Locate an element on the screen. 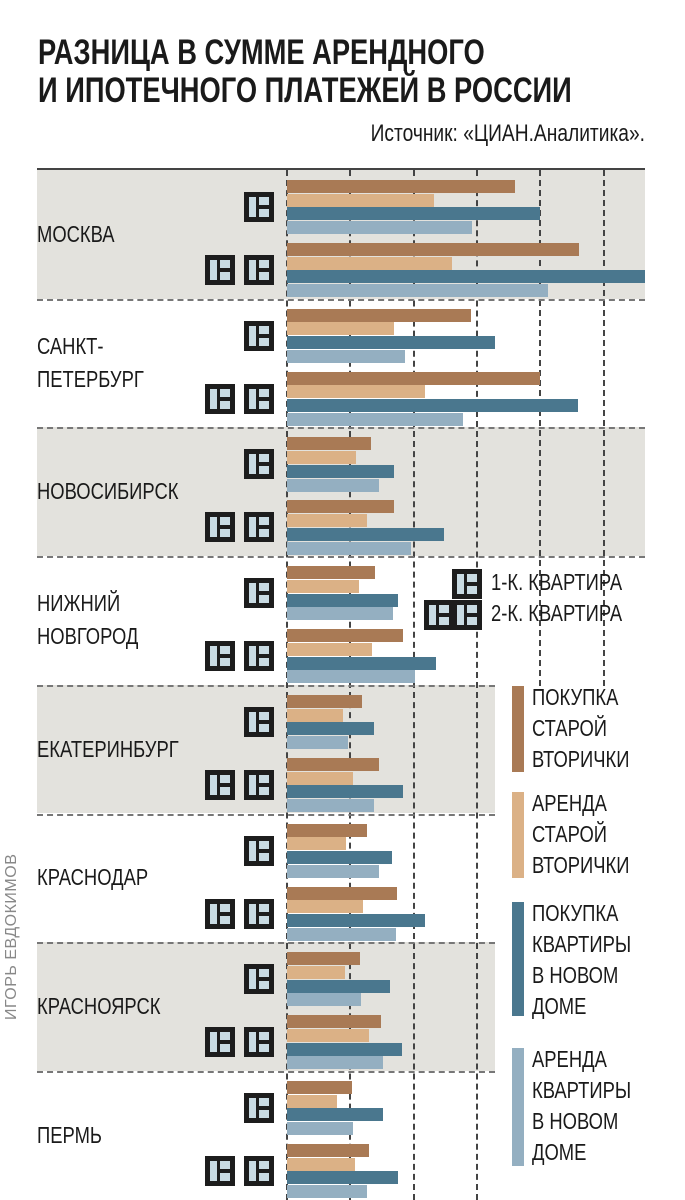 The height and width of the screenshot is (1200, 685). legend-two-room-label: 2-К. КВАРТИРА is located at coordinates (557, 613).